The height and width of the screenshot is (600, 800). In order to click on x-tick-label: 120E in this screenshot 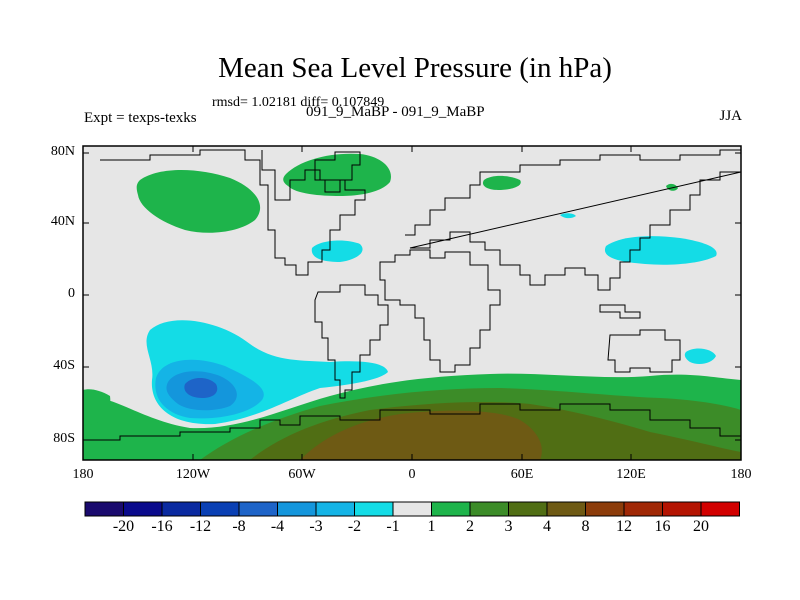, I will do `click(631, 474)`.